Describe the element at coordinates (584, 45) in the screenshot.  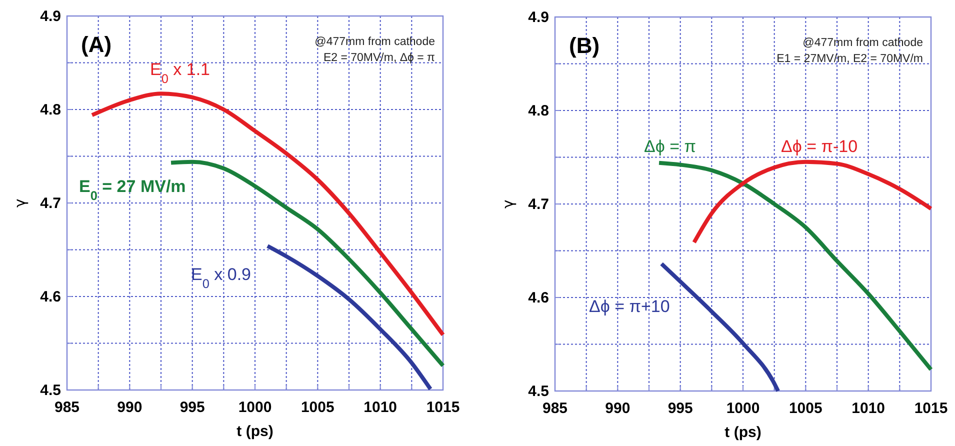
I see `annotation: (B)` at that location.